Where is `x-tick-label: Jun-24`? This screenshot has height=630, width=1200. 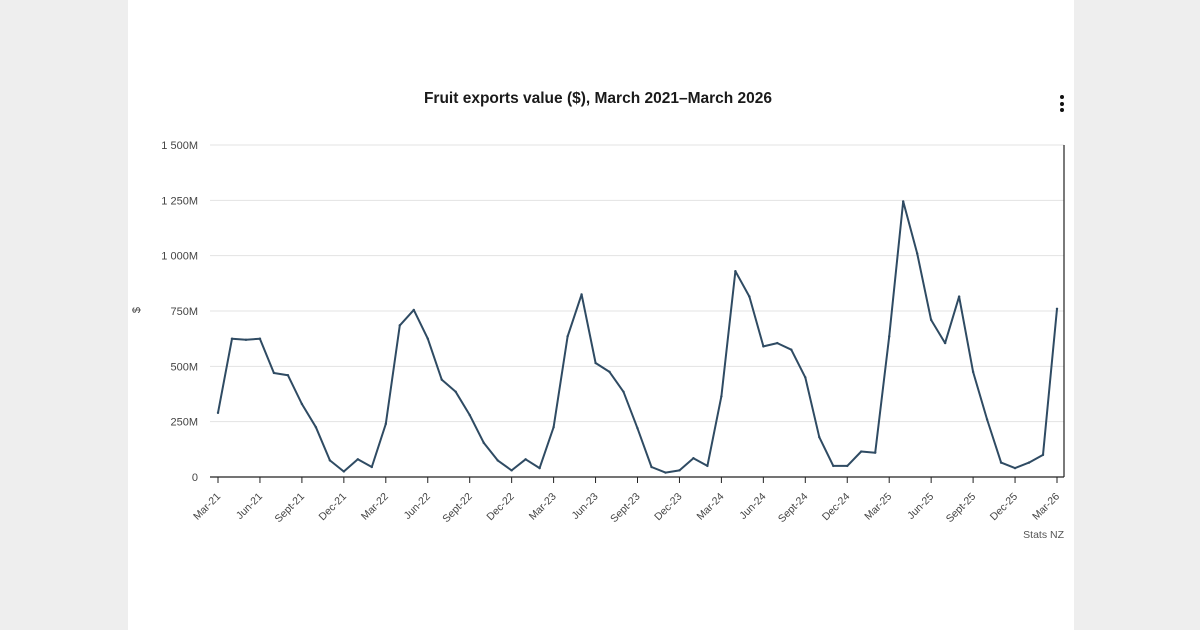 x-tick-label: Jun-24 is located at coordinates (752, 506).